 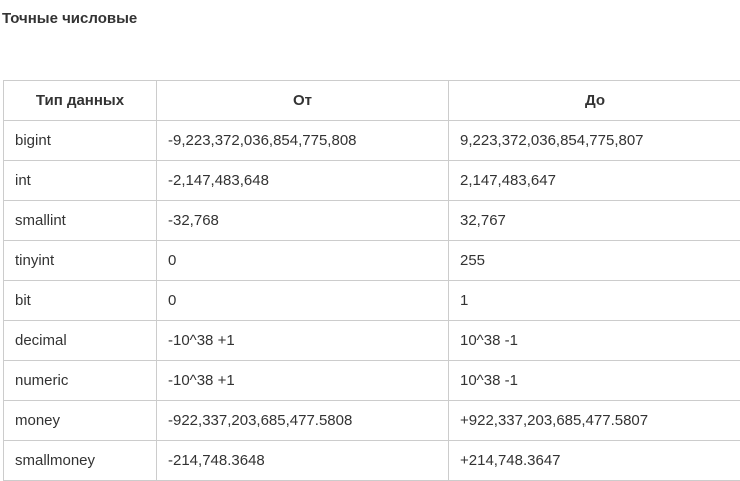 I want to click on section-heading: Точные числовые, so click(x=69, y=18).